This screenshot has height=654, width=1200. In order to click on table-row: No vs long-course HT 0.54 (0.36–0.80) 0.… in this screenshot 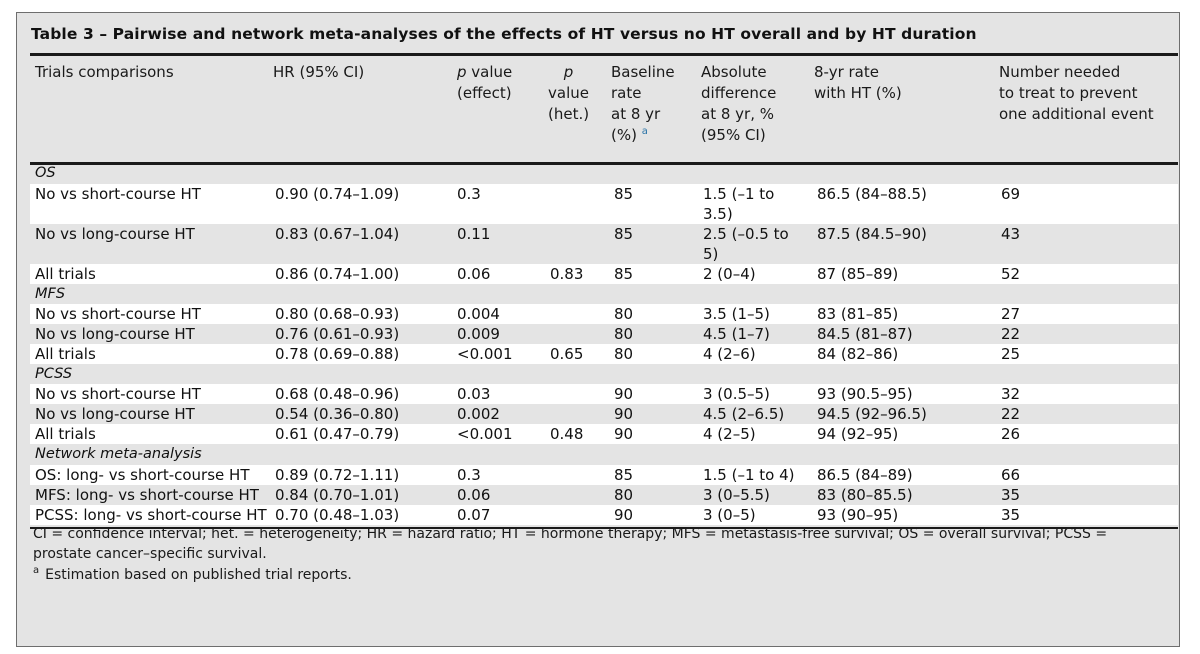, I will do `click(528, 414)`.